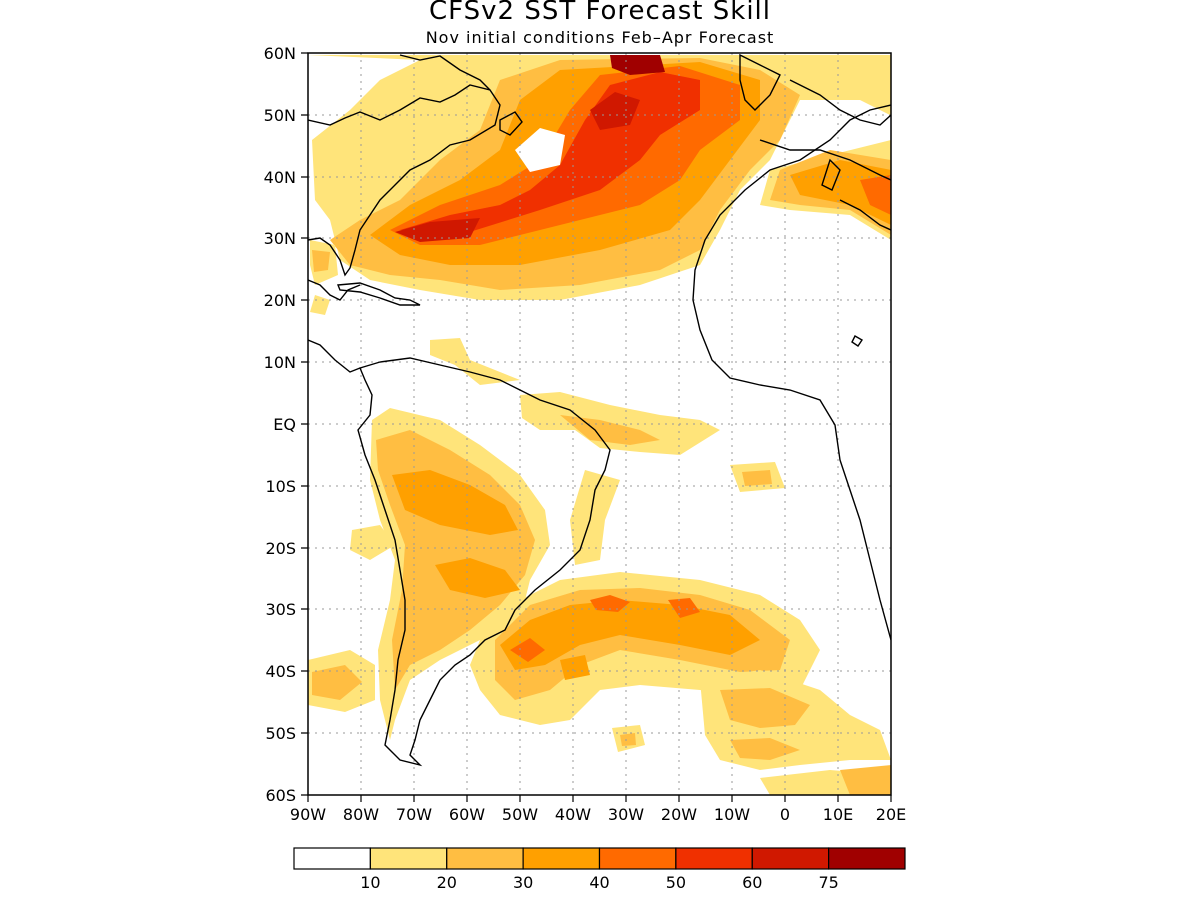 The height and width of the screenshot is (900, 1200). Describe the element at coordinates (752, 882) in the screenshot. I see `colorbar-label: 60` at that location.